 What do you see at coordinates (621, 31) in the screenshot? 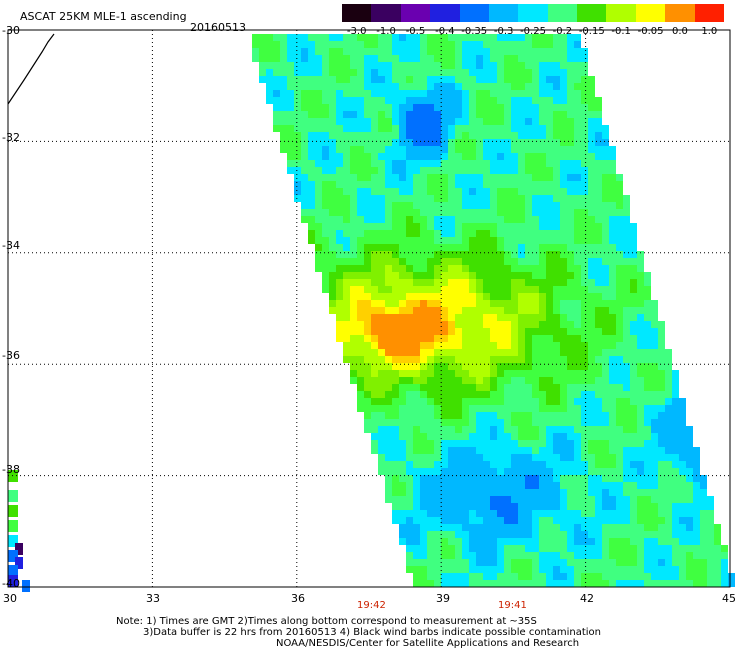
I see `colorbar-label: -0.1` at bounding box center [621, 31].